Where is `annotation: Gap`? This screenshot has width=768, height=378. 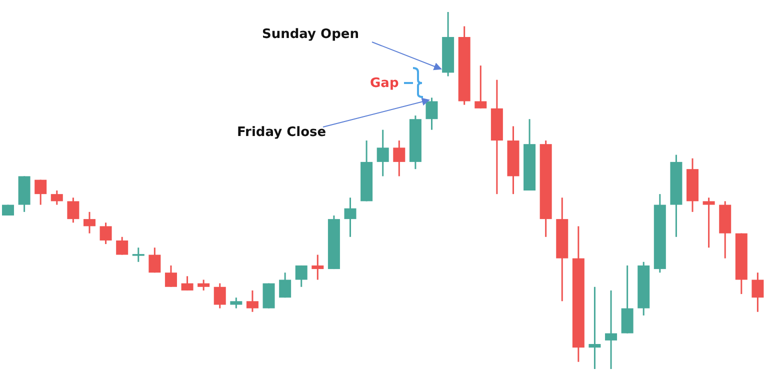 annotation: Gap is located at coordinates (384, 83).